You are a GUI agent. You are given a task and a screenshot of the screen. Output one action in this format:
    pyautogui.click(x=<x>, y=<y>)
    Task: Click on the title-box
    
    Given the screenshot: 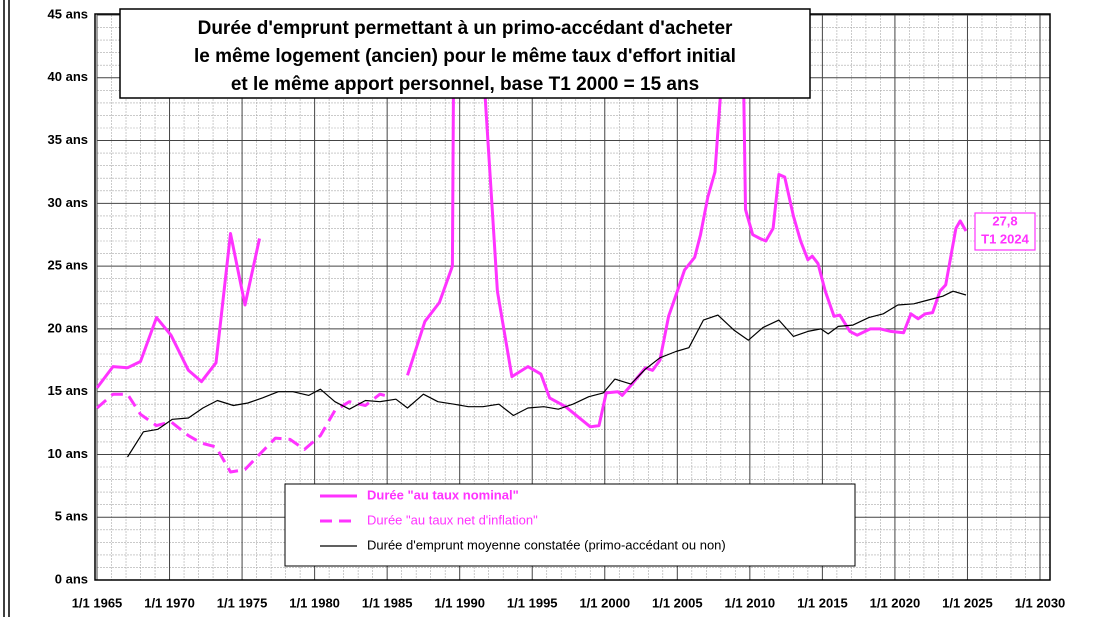 What is the action you would take?
    pyautogui.click(x=465, y=53)
    